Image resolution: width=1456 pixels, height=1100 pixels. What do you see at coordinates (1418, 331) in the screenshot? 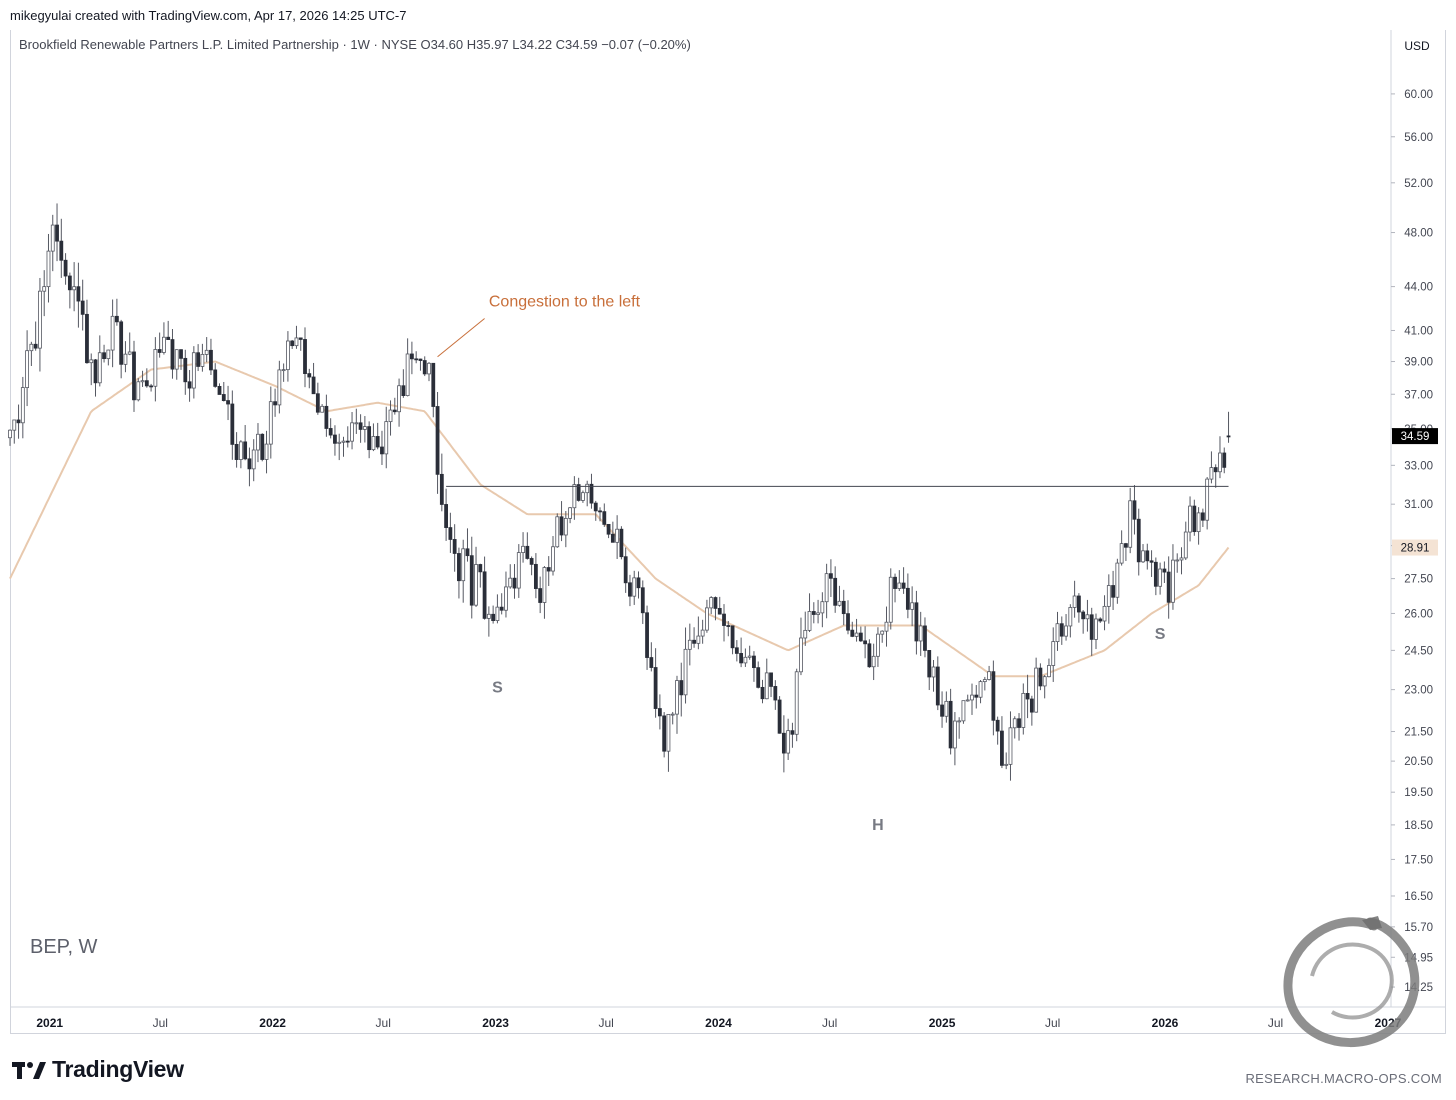
I see `price-tick-label: 41.00` at bounding box center [1418, 331].